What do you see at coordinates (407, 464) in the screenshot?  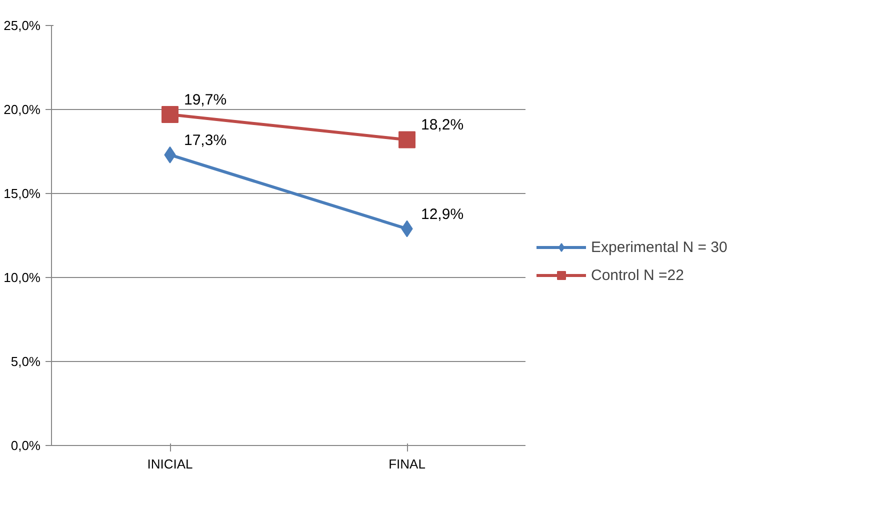 I see `x-tick-label: FINAL` at bounding box center [407, 464].